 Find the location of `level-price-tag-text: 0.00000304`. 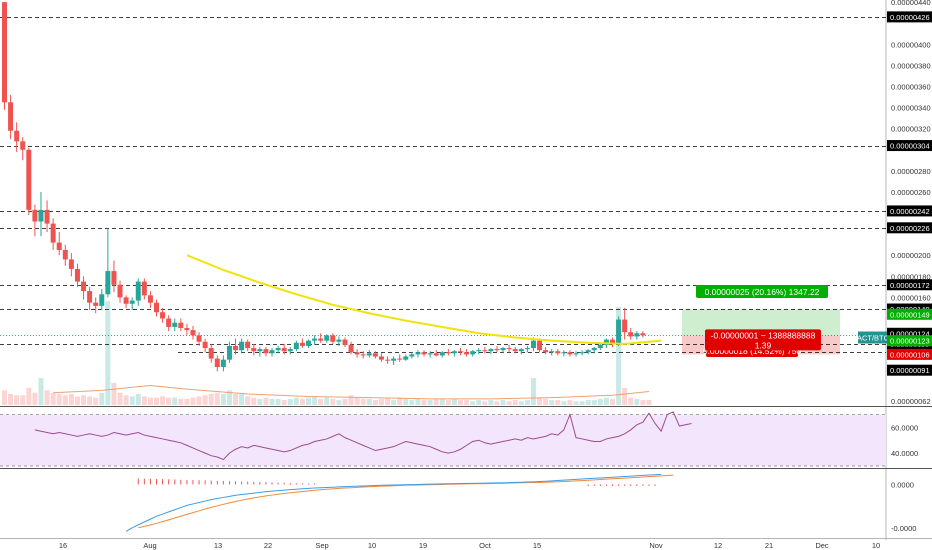

level-price-tag-text: 0.00000304 is located at coordinates (910, 146).